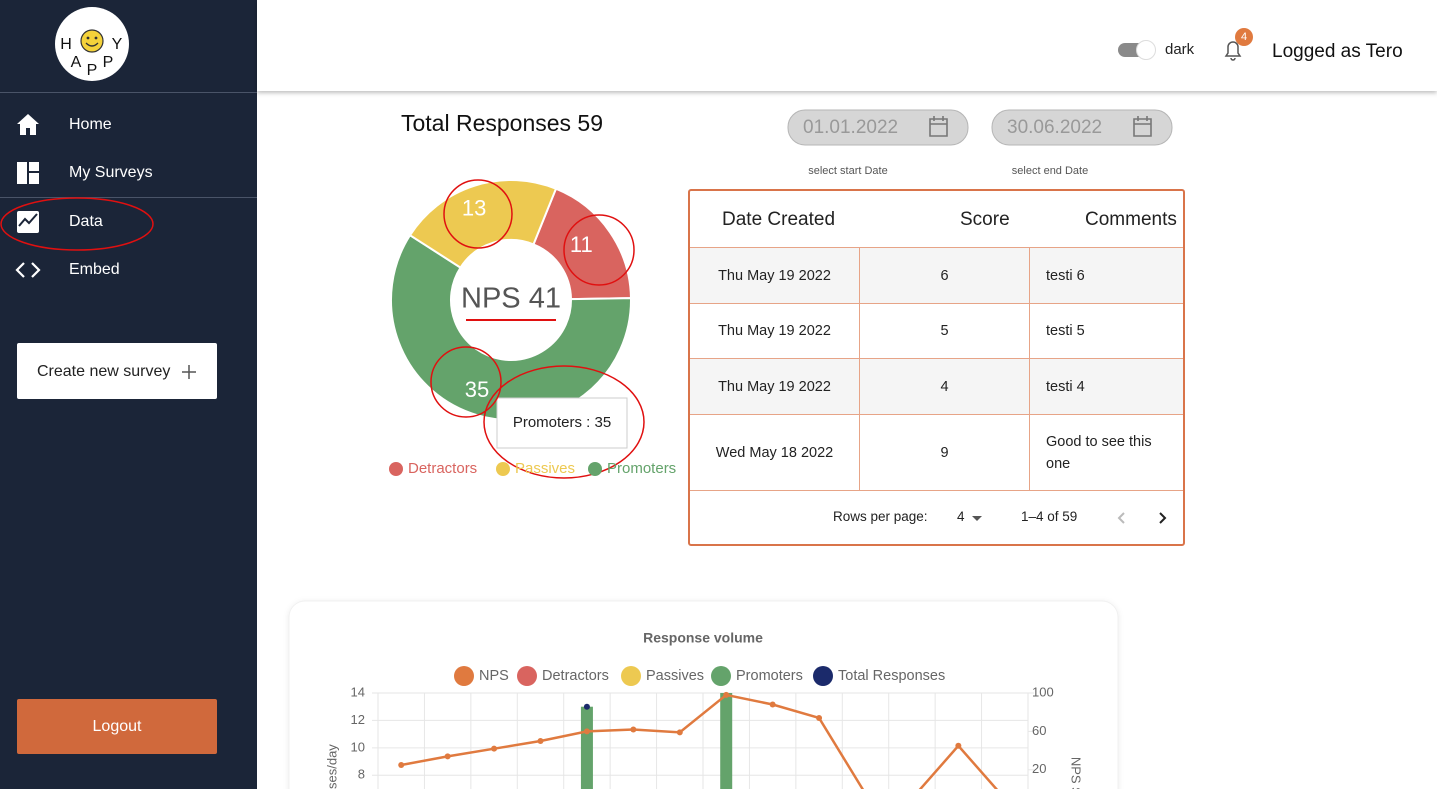  Describe the element at coordinates (66, 44) in the screenshot. I see `logo-letter: H` at that location.